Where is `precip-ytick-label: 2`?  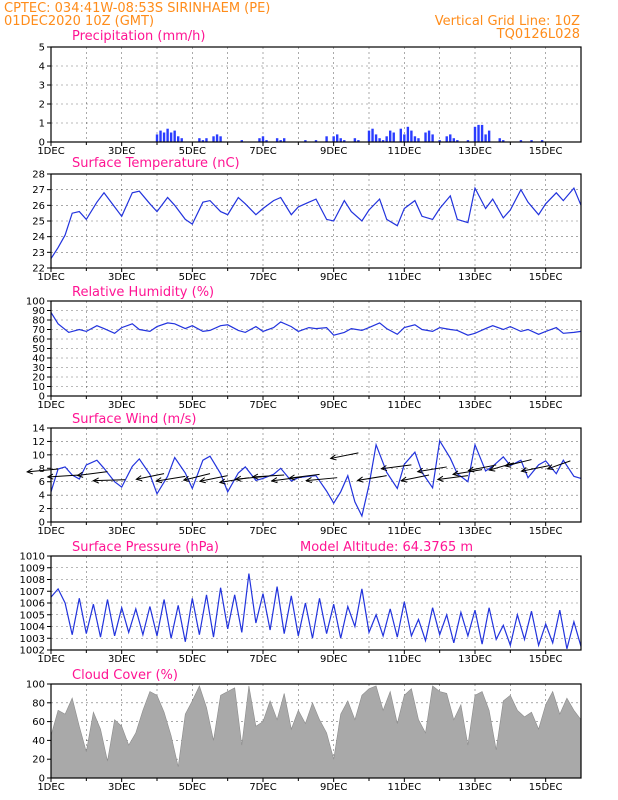
precip-ytick-label: 2 is located at coordinates (42, 105).